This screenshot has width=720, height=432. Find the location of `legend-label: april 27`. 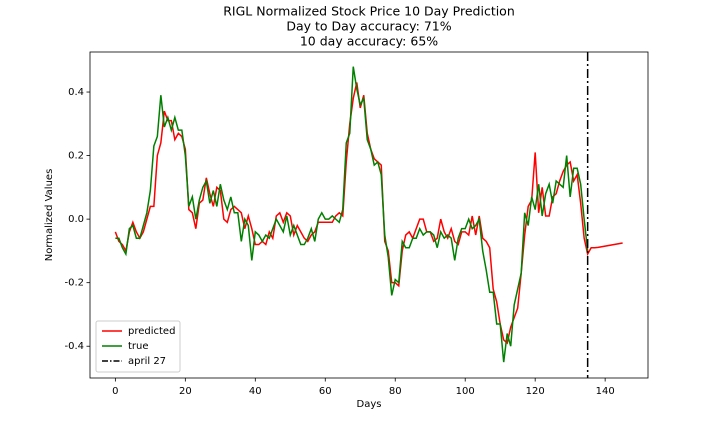

legend-label: april 27 is located at coordinates (147, 361).